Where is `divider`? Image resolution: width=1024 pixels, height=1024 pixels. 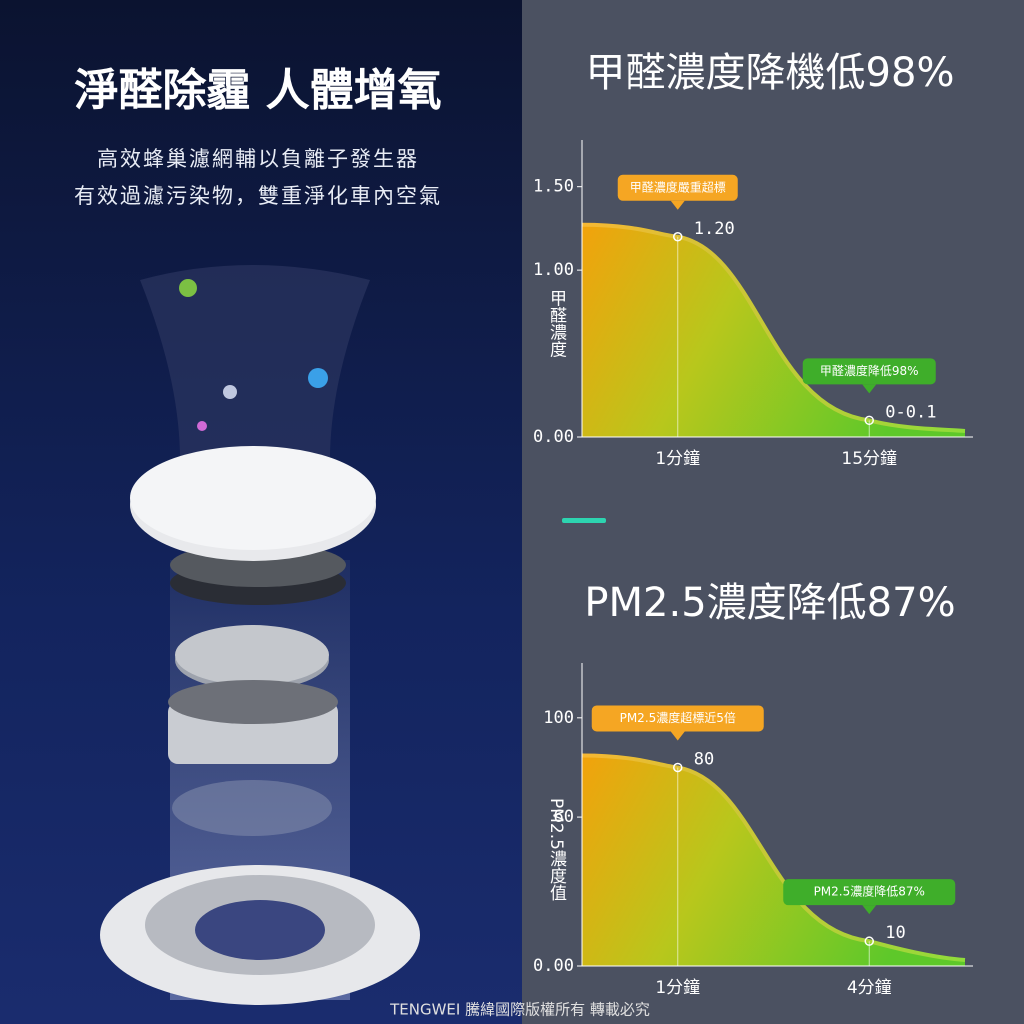 divider is located at coordinates (584, 520).